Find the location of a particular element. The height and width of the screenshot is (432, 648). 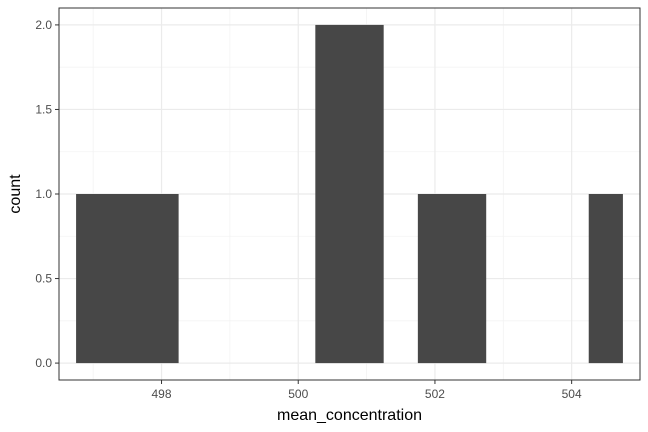

x-axis-title: mean_concentration is located at coordinates (349, 415).